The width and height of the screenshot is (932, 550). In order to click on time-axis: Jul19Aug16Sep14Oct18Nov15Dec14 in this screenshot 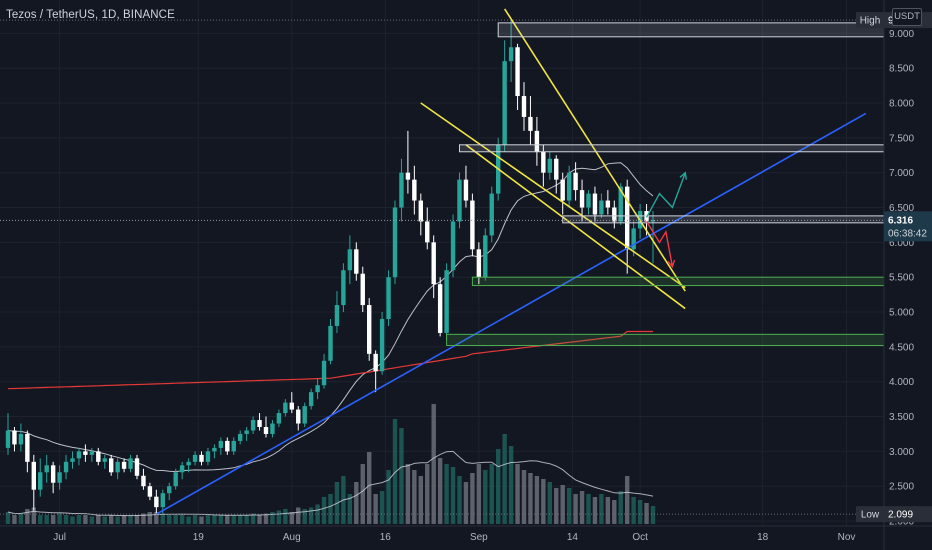, I will do `click(466, 534)`.